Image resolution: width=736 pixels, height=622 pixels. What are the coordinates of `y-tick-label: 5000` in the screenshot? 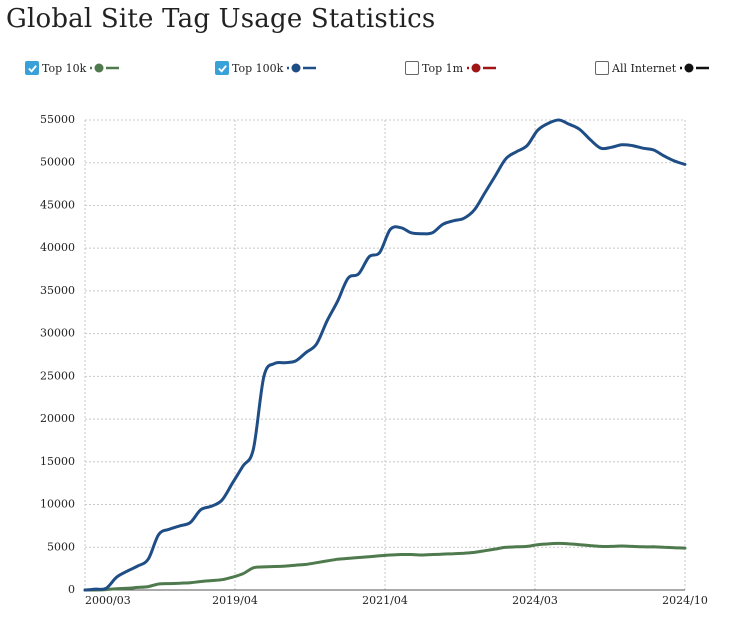 It's located at (61, 546).